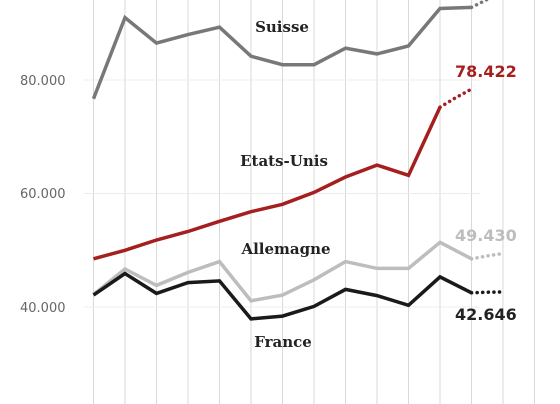  I want to click on series-label-suisse: Suisse, so click(282, 27).